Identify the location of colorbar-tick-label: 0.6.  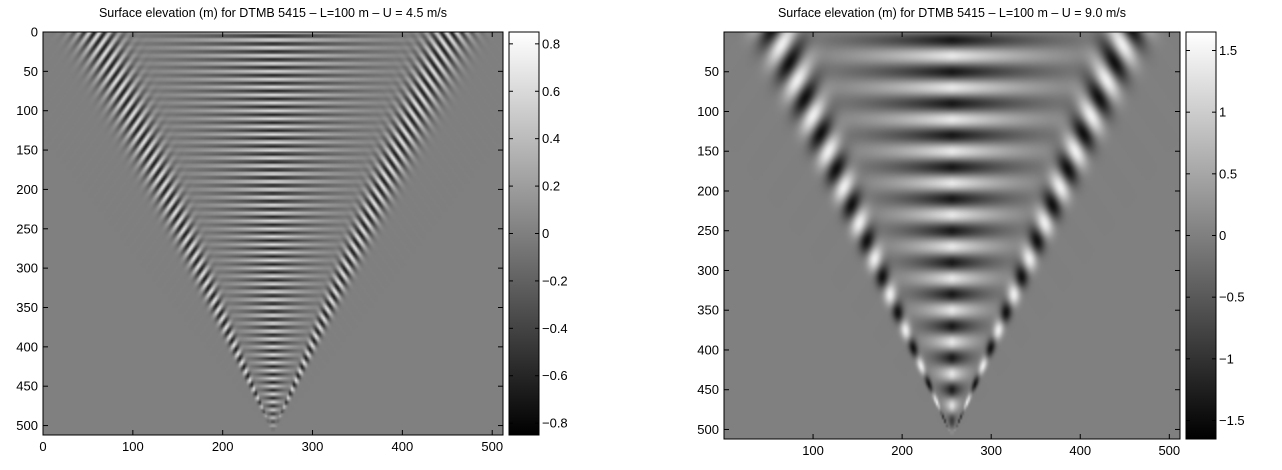
(551, 91).